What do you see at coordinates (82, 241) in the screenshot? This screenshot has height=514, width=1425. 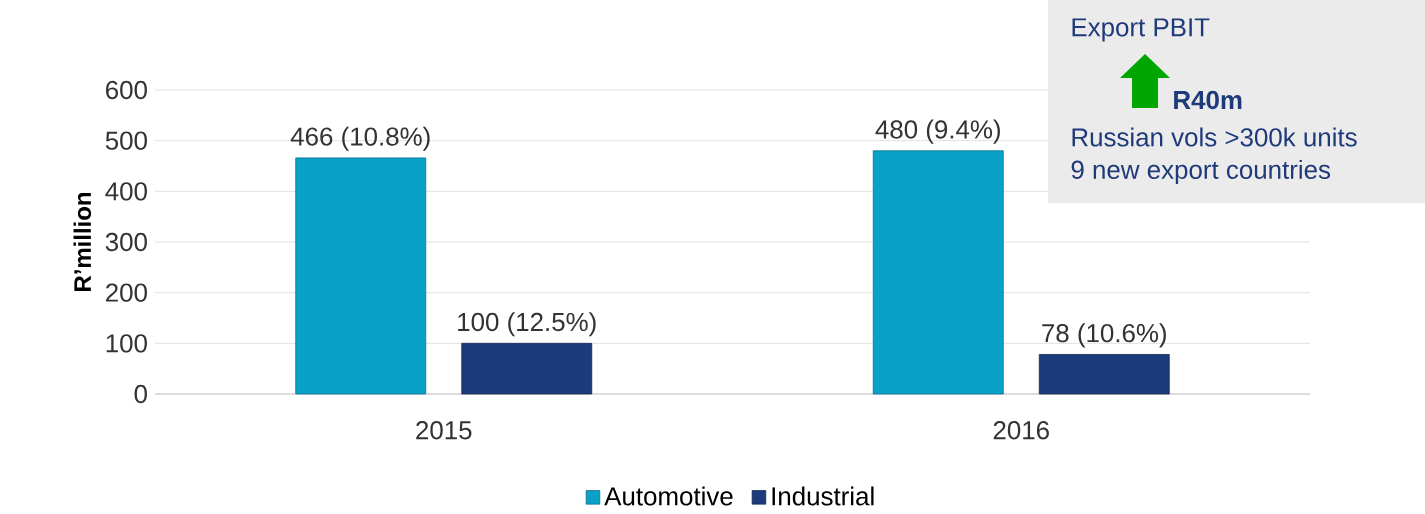 I see `y-axis-title: R’million` at bounding box center [82, 241].